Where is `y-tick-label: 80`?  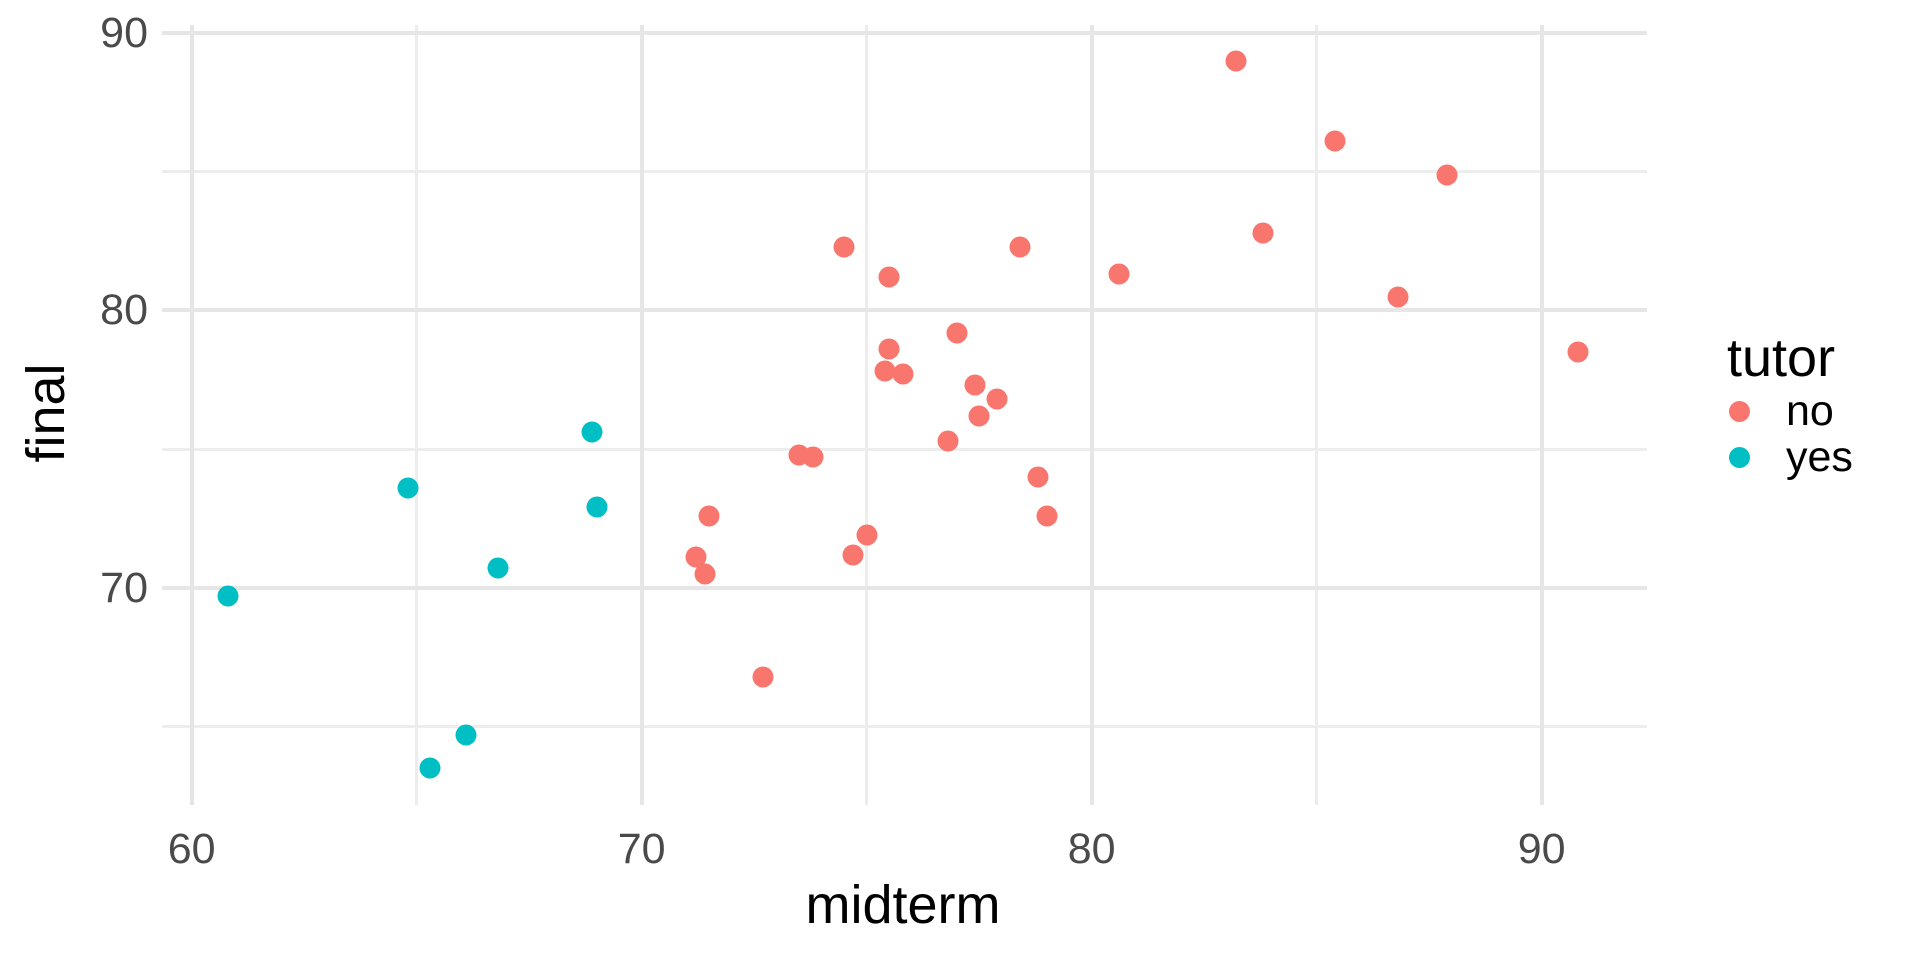 y-tick-label: 80 is located at coordinates (124, 310).